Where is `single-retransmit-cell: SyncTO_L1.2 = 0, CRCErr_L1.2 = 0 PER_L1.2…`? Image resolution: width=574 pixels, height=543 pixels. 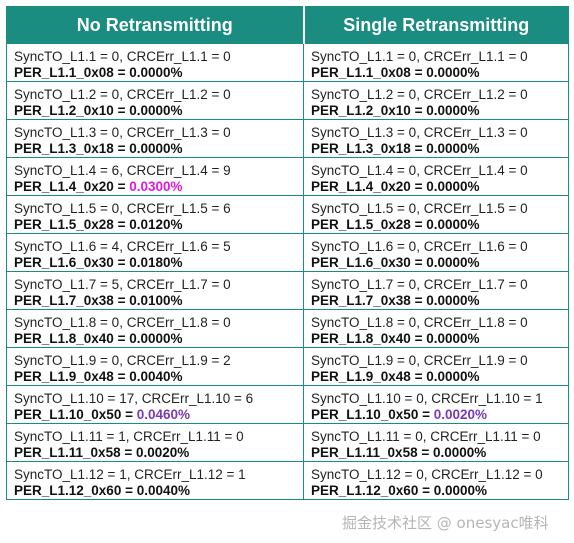
single-retransmit-cell: SyncTO_L1.2 = 0, CRCErr_L1.2 = 0 PER_L1.2… is located at coordinates (436, 100).